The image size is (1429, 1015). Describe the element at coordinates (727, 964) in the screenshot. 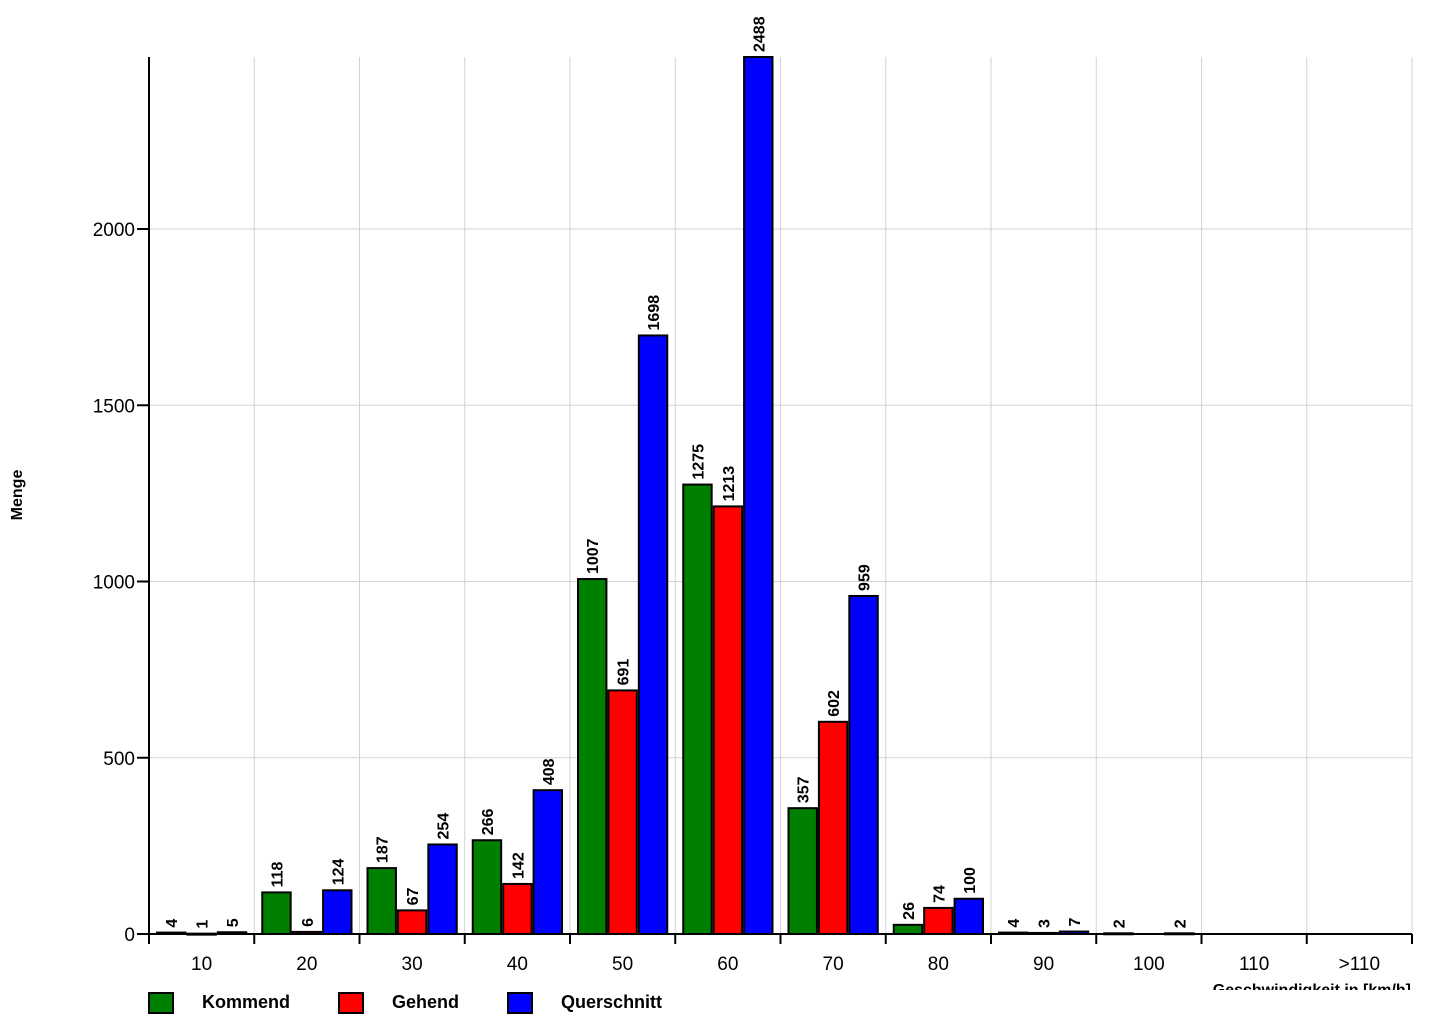

I see `x-tick-label: 60` at that location.